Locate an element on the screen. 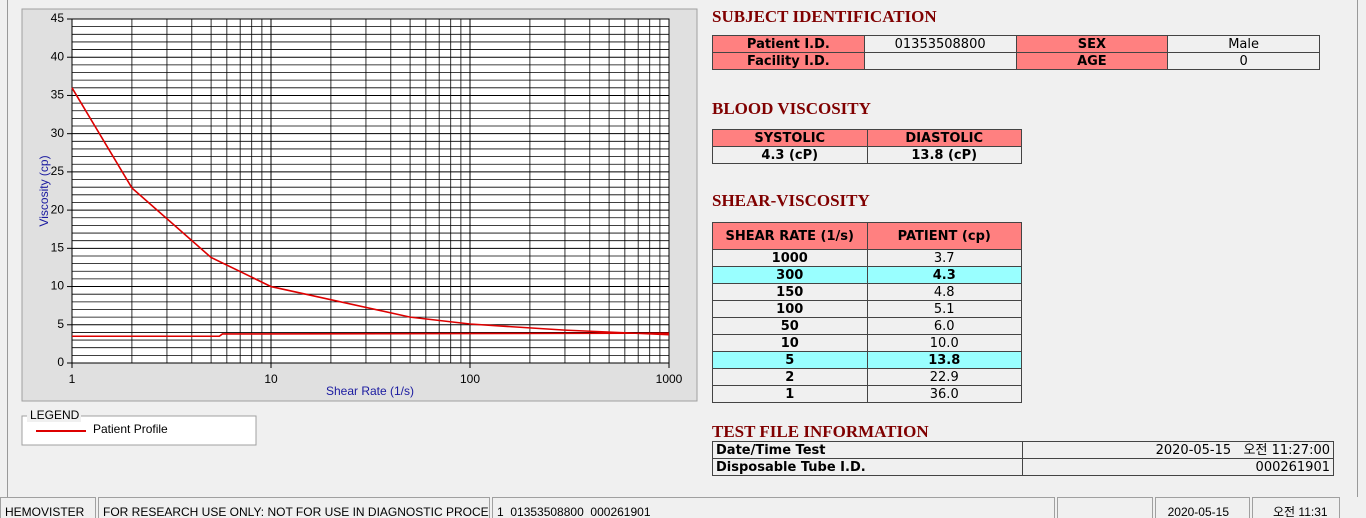  cell: 1 is located at coordinates (790, 394).